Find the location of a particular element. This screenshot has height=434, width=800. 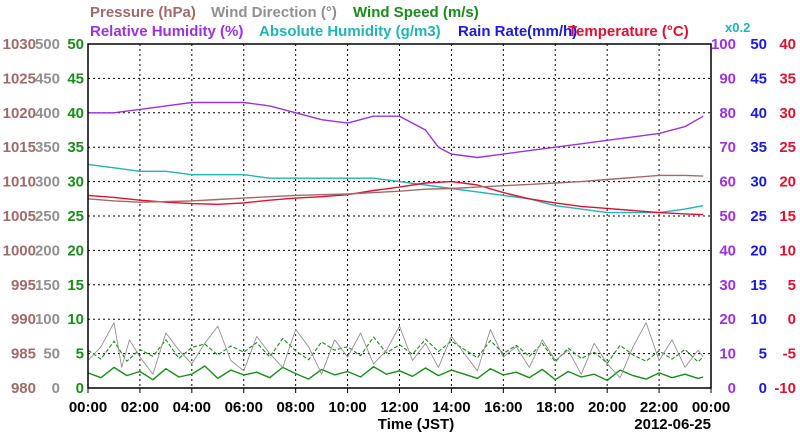

wind-speed-tick: 25 is located at coordinates (75, 216).